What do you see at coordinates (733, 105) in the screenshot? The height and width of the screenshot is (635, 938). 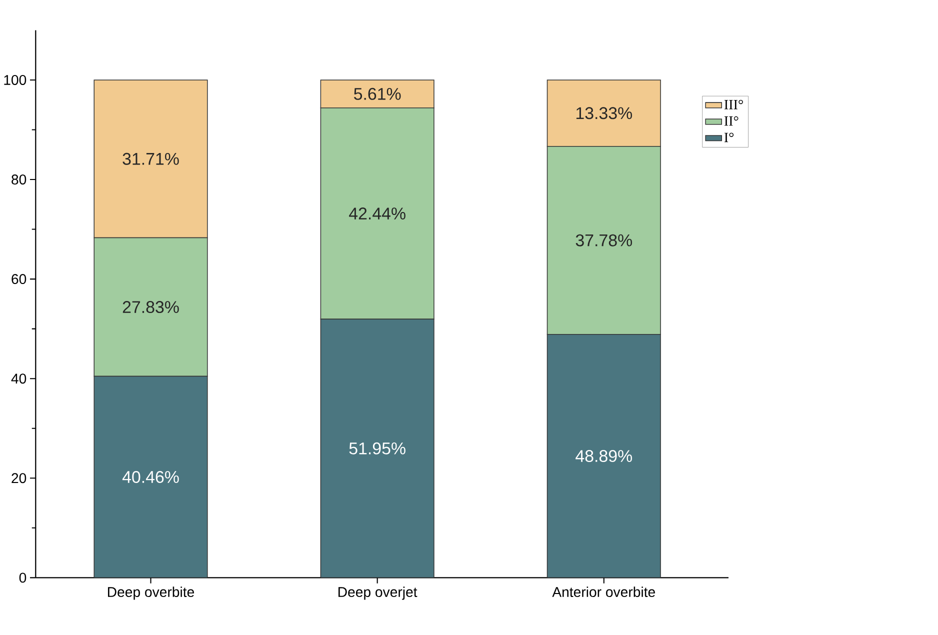 I see `legend-label: III°` at bounding box center [733, 105].